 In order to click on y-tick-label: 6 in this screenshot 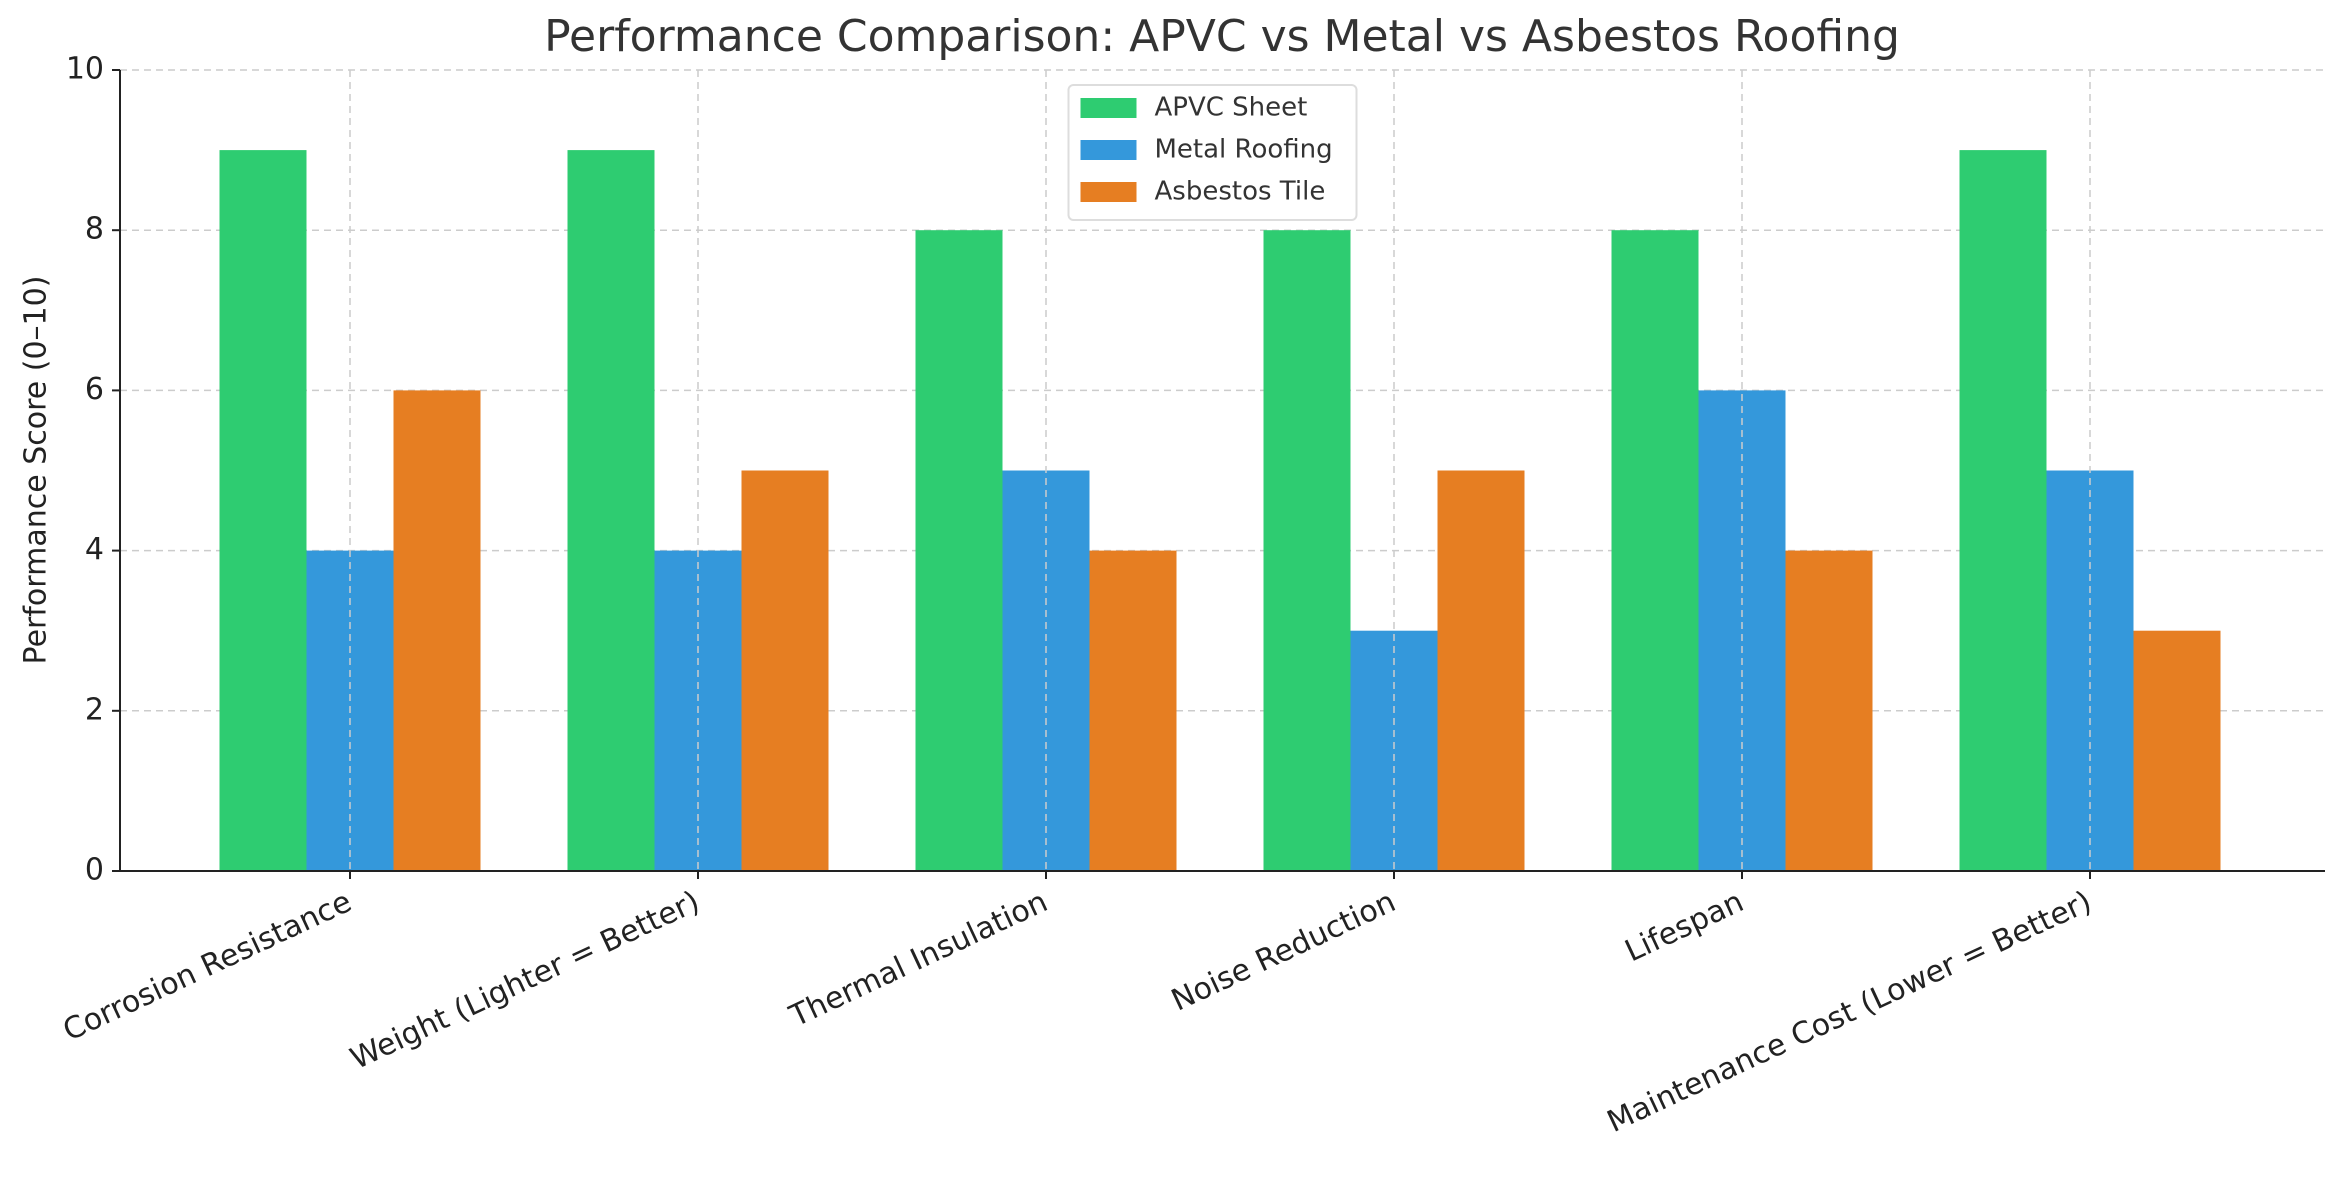, I will do `click(94, 389)`.